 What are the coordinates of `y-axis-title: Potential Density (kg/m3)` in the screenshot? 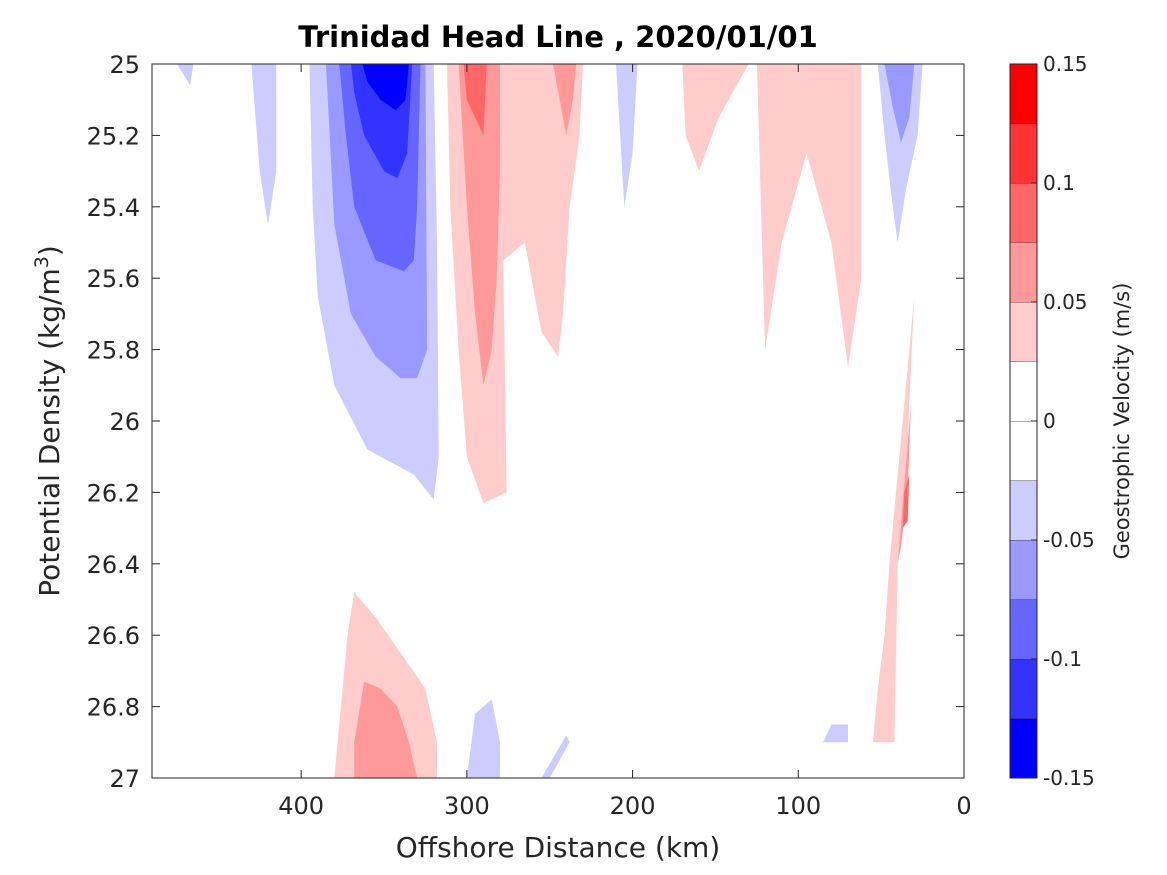 It's located at (48, 421).